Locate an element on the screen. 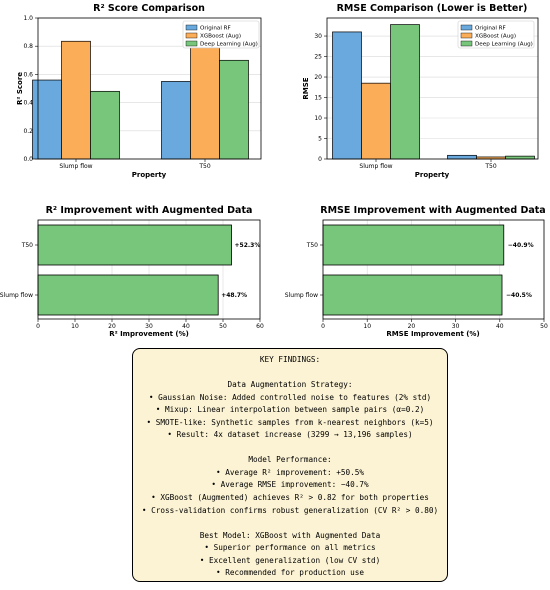  y-tick-label: 0.0 is located at coordinates (28, 159).